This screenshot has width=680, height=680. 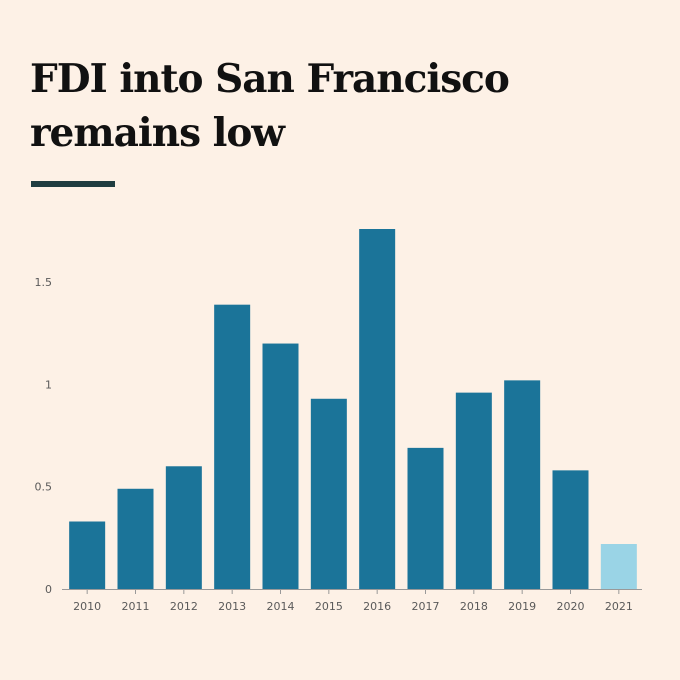 I want to click on x-tick-label: 2012, so click(x=184, y=606).